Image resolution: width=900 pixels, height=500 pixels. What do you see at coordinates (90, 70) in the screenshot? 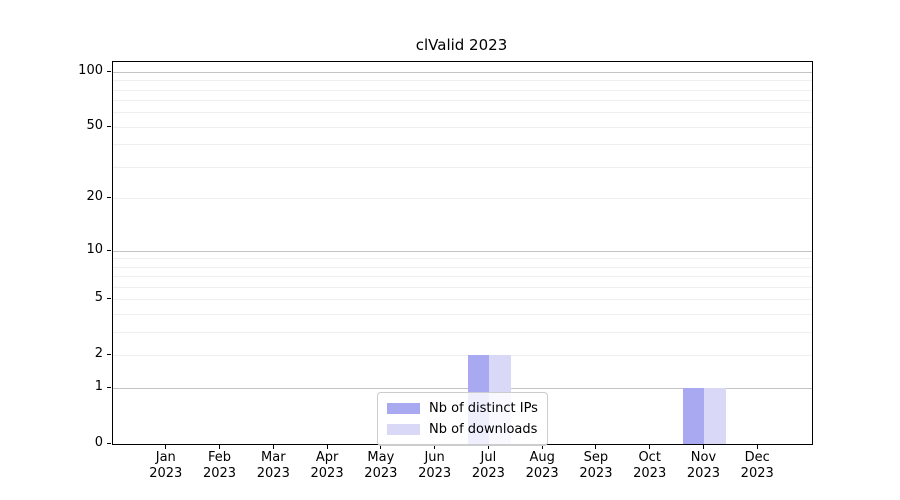
I see `y-tick-label: 100` at bounding box center [90, 70].